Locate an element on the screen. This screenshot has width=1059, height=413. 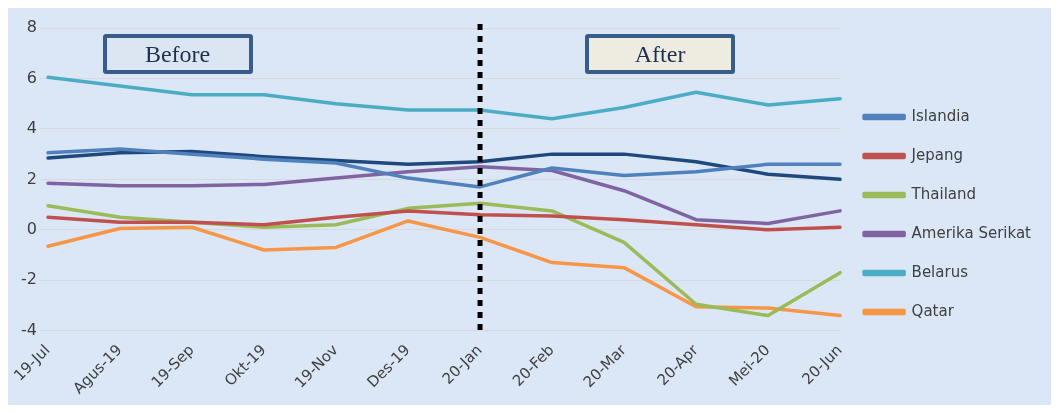
annotation: After is located at coordinates (660, 54).